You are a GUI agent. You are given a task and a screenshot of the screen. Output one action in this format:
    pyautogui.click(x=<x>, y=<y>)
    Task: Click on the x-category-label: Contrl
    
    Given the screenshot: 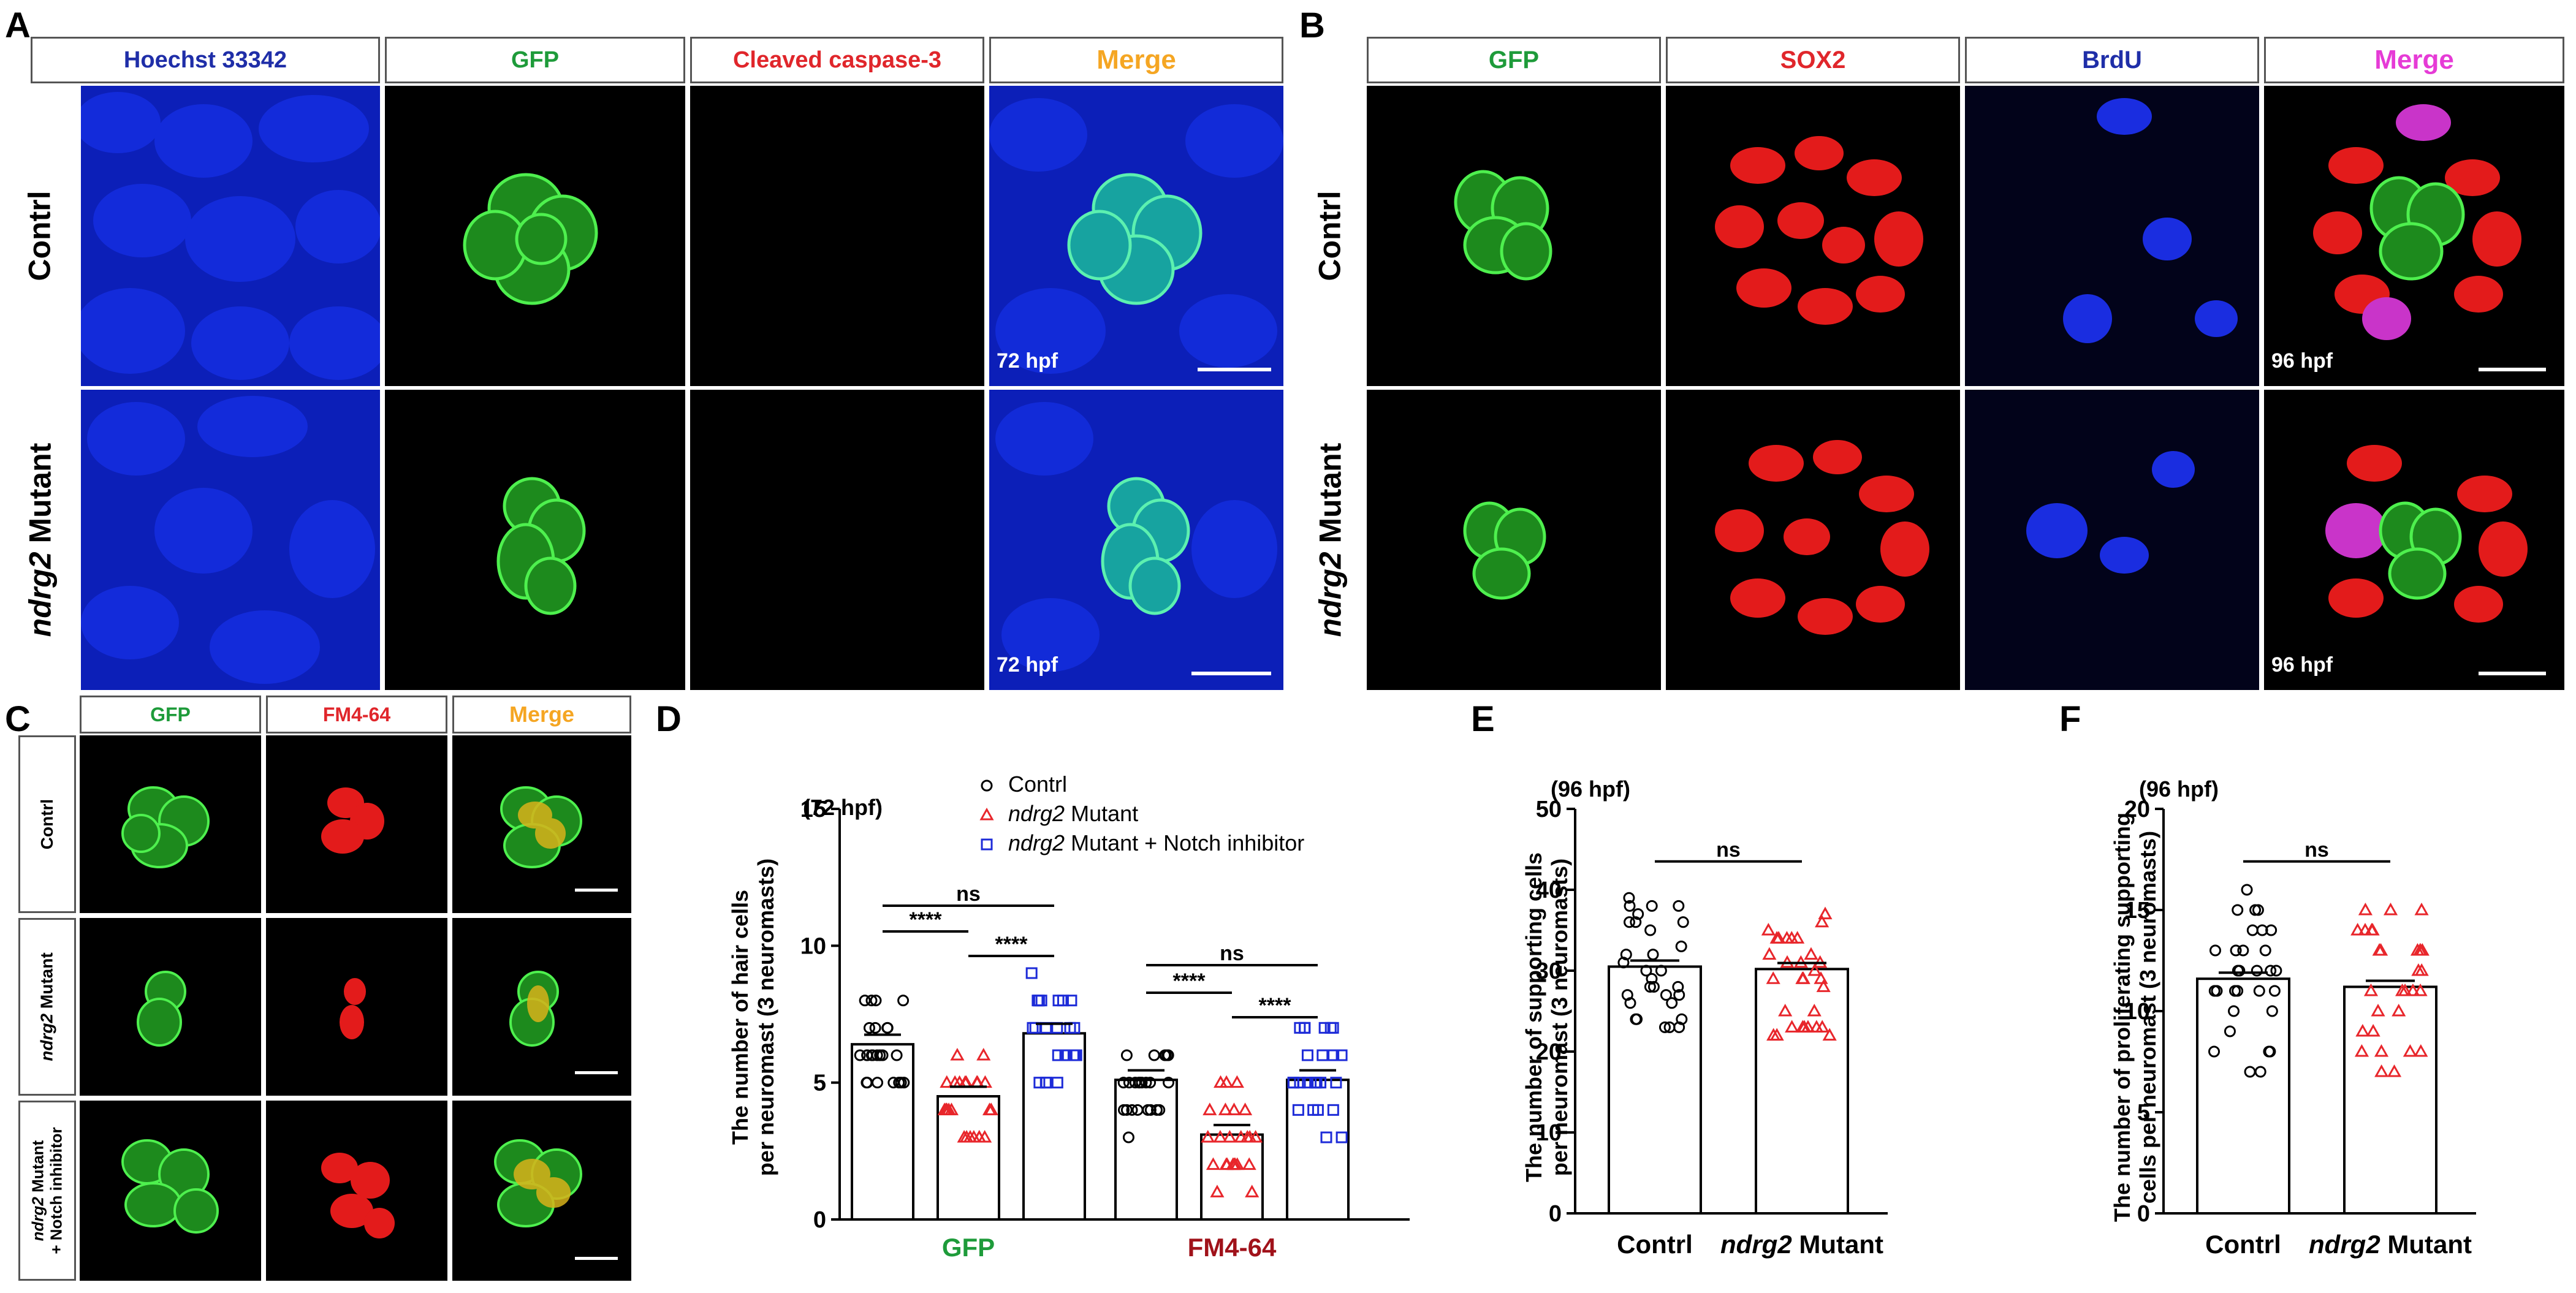 What is the action you would take?
    pyautogui.click(x=1655, y=1244)
    